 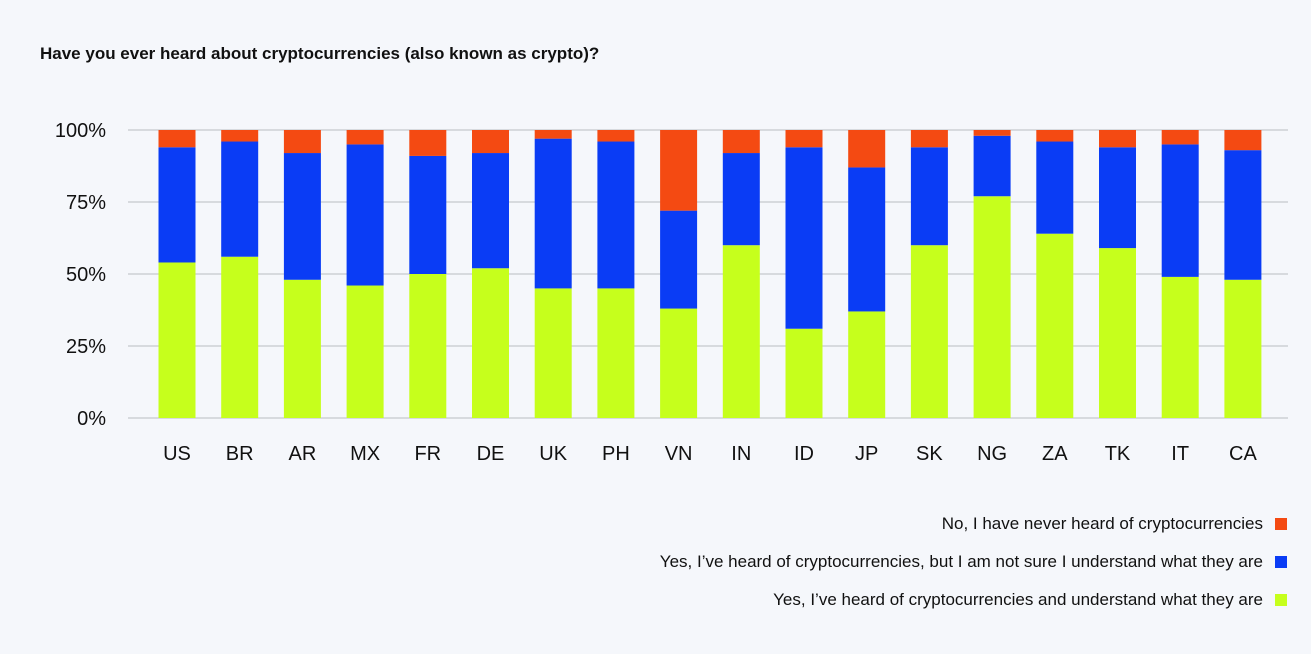 I want to click on x-tick-label: MX, so click(x=365, y=454).